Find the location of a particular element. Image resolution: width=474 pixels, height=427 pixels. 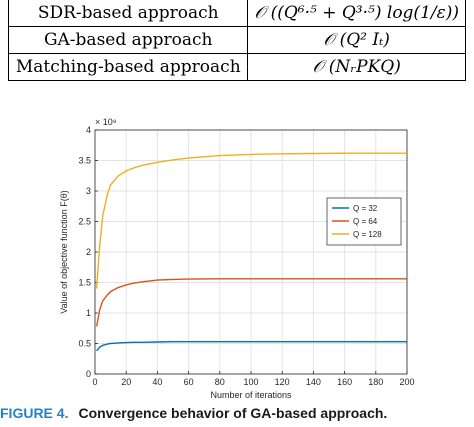

y-tick-label: 3.5 is located at coordinates (84, 161).